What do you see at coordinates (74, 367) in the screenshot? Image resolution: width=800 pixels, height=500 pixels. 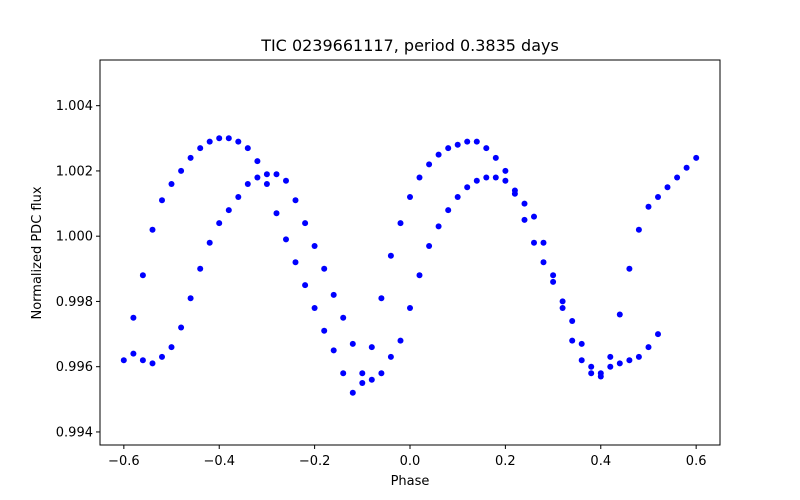 I see `y-tick-label: 0.996` at bounding box center [74, 367].